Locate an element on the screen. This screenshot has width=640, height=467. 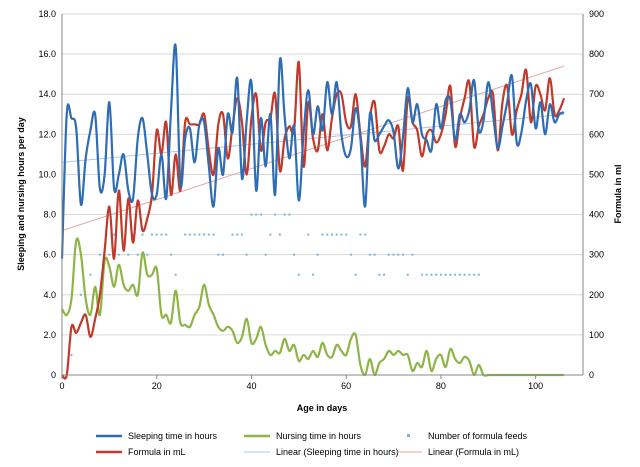
y2-tick-label: 300 is located at coordinates (596, 255).